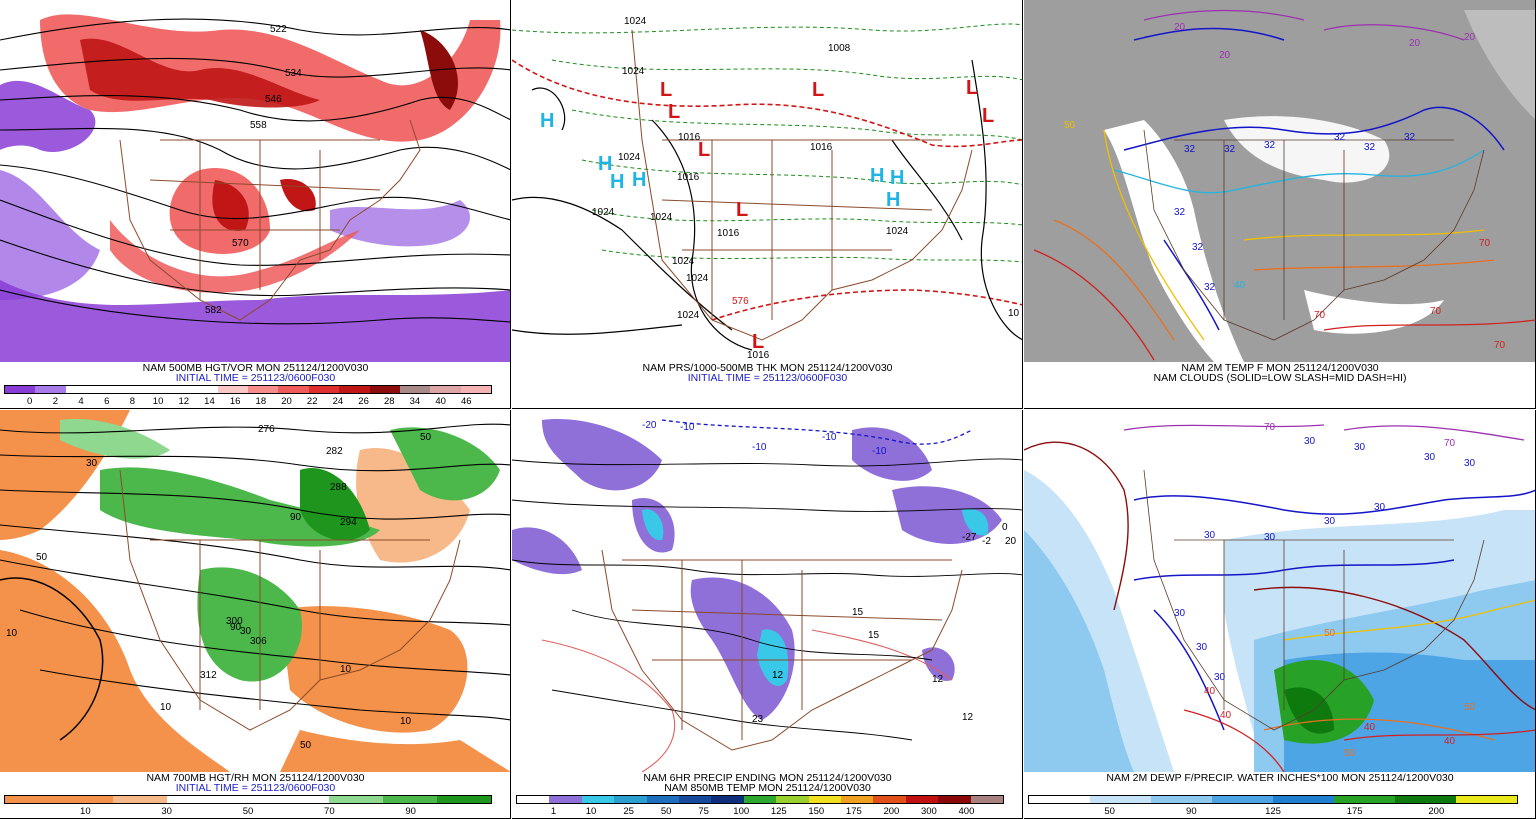  Describe the element at coordinates (312, 401) in the screenshot. I see `colorbar-label: 22` at that location.